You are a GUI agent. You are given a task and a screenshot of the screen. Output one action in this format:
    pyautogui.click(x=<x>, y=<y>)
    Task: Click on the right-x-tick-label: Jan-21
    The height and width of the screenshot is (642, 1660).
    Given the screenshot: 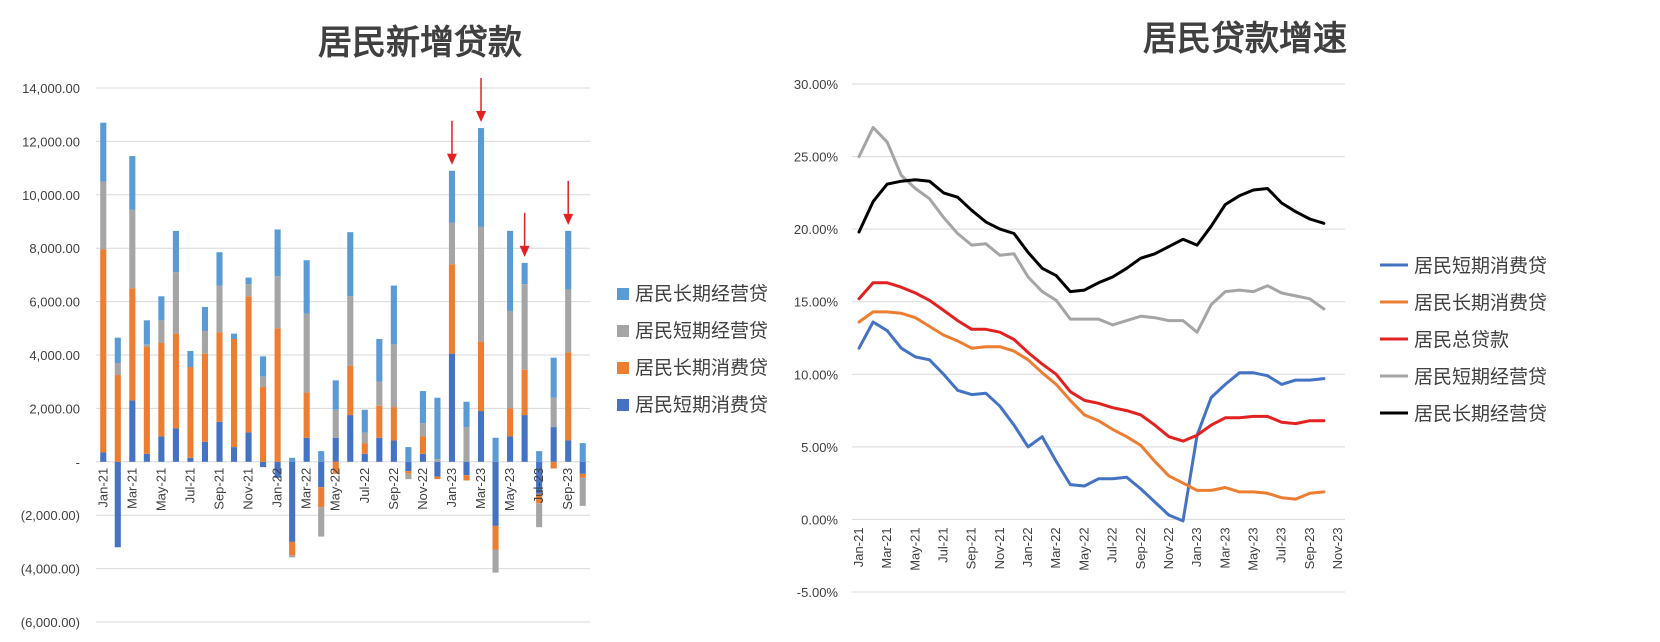 What is the action you would take?
    pyautogui.click(x=858, y=547)
    